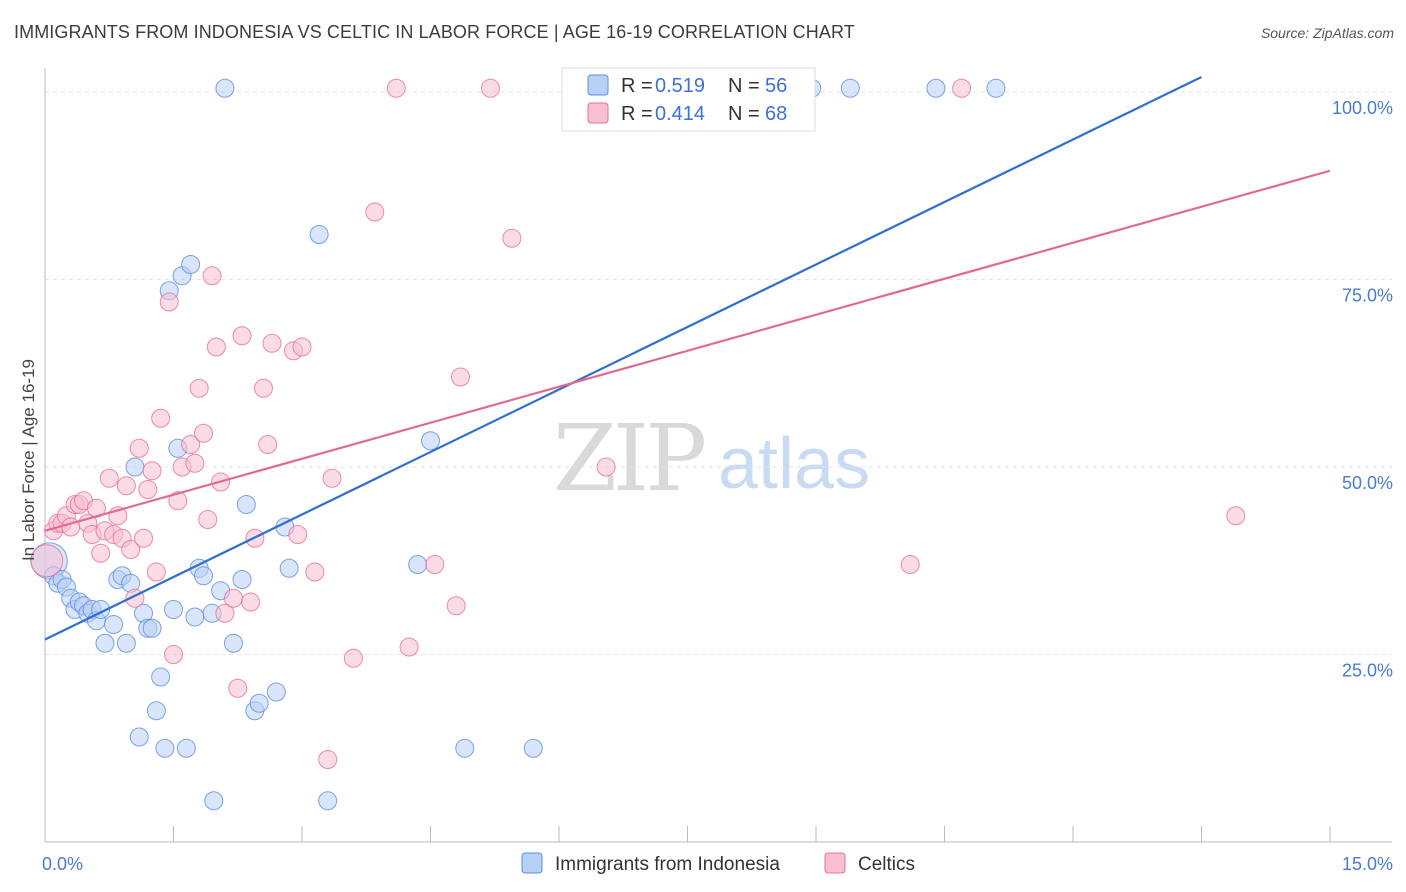  What do you see at coordinates (744, 86) in the screenshot?
I see `legend-n-label-indonesia: N =` at bounding box center [744, 86].